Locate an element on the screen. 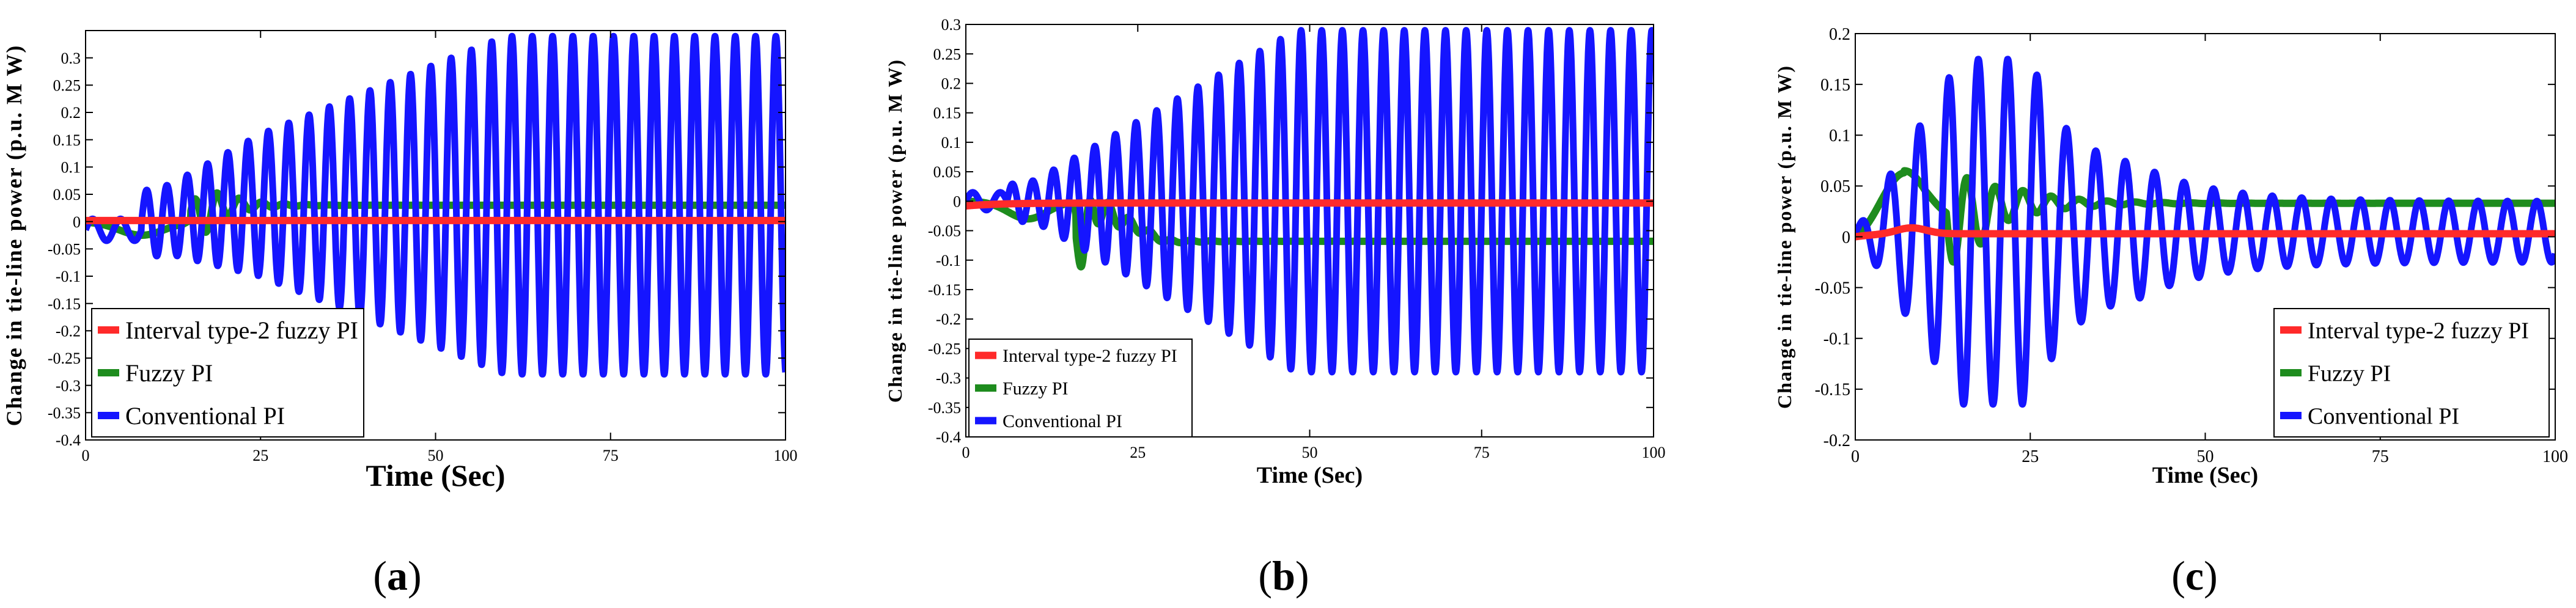 This screenshot has height=608, width=2576. panel-caption: (b) is located at coordinates (1284, 576).